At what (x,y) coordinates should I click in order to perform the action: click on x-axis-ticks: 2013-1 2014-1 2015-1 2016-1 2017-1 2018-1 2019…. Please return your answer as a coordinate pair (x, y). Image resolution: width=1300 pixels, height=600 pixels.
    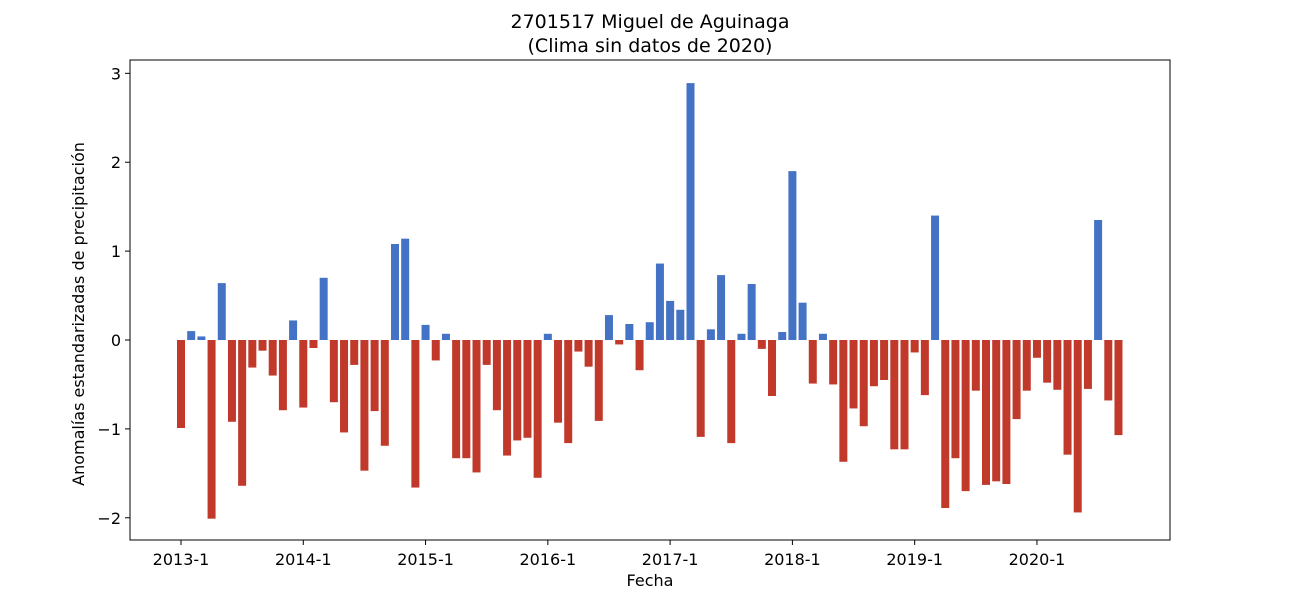
    Looking at the image, I should click on (609, 554).